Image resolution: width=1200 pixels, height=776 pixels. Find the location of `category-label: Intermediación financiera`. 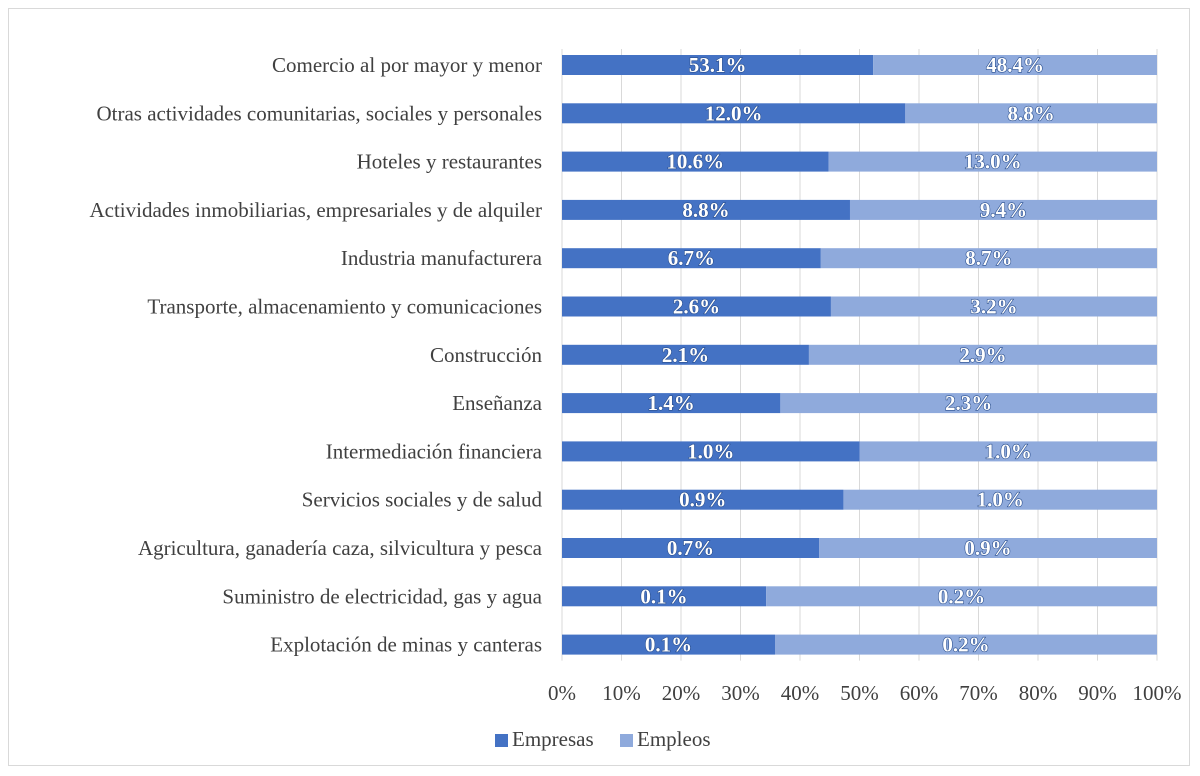

category-label: Intermediación financiera is located at coordinates (434, 451).